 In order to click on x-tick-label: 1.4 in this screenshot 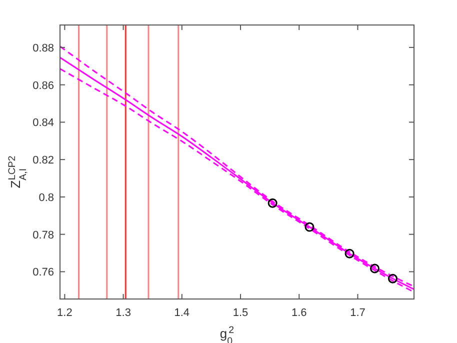, I will do `click(182, 313)`.